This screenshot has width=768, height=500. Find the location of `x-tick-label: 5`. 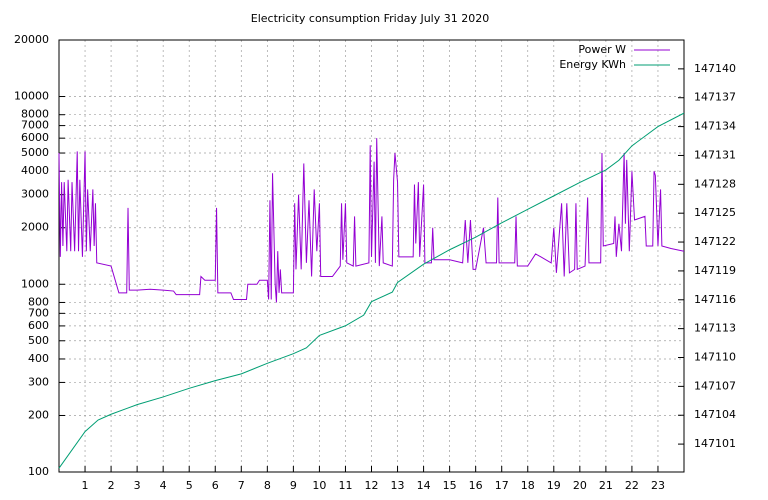

x-tick-label: 5 is located at coordinates (189, 485).